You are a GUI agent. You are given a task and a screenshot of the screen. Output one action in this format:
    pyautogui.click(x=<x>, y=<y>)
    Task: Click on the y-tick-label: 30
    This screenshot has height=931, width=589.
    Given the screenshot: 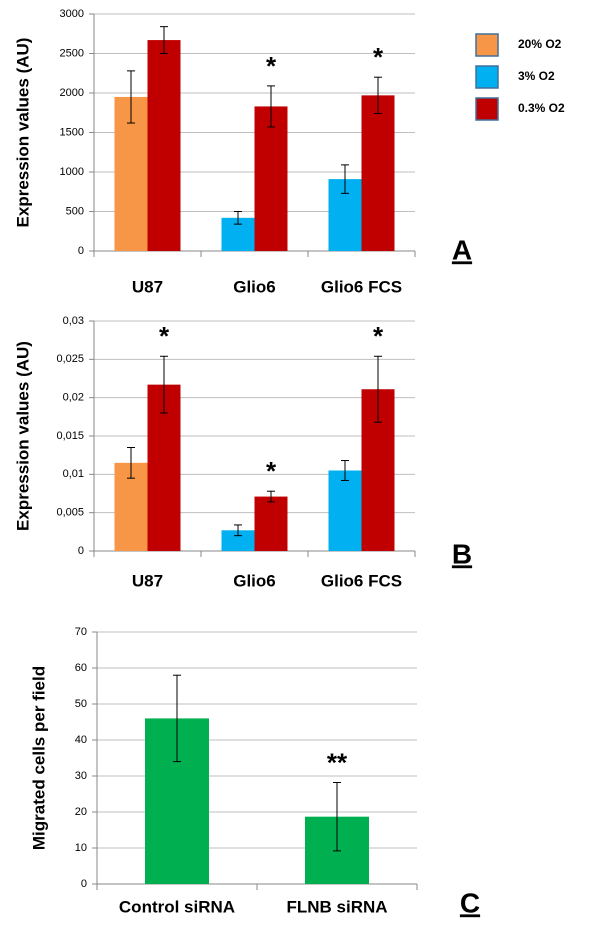 What is the action you would take?
    pyautogui.click(x=81, y=776)
    